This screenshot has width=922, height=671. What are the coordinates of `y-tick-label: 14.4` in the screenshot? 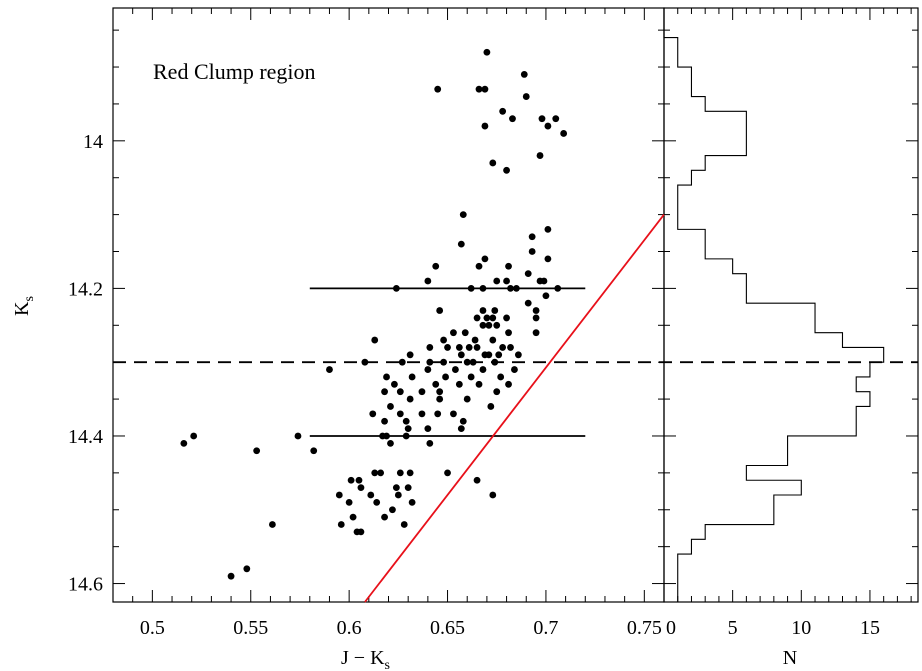 It's located at (85, 437).